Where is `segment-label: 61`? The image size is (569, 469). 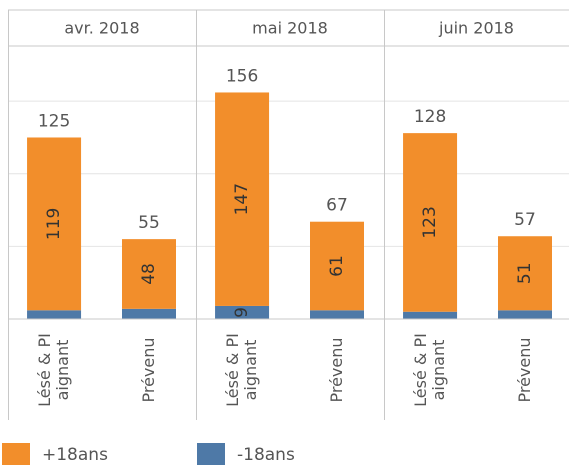
segment-label: 61 is located at coordinates (337, 266).